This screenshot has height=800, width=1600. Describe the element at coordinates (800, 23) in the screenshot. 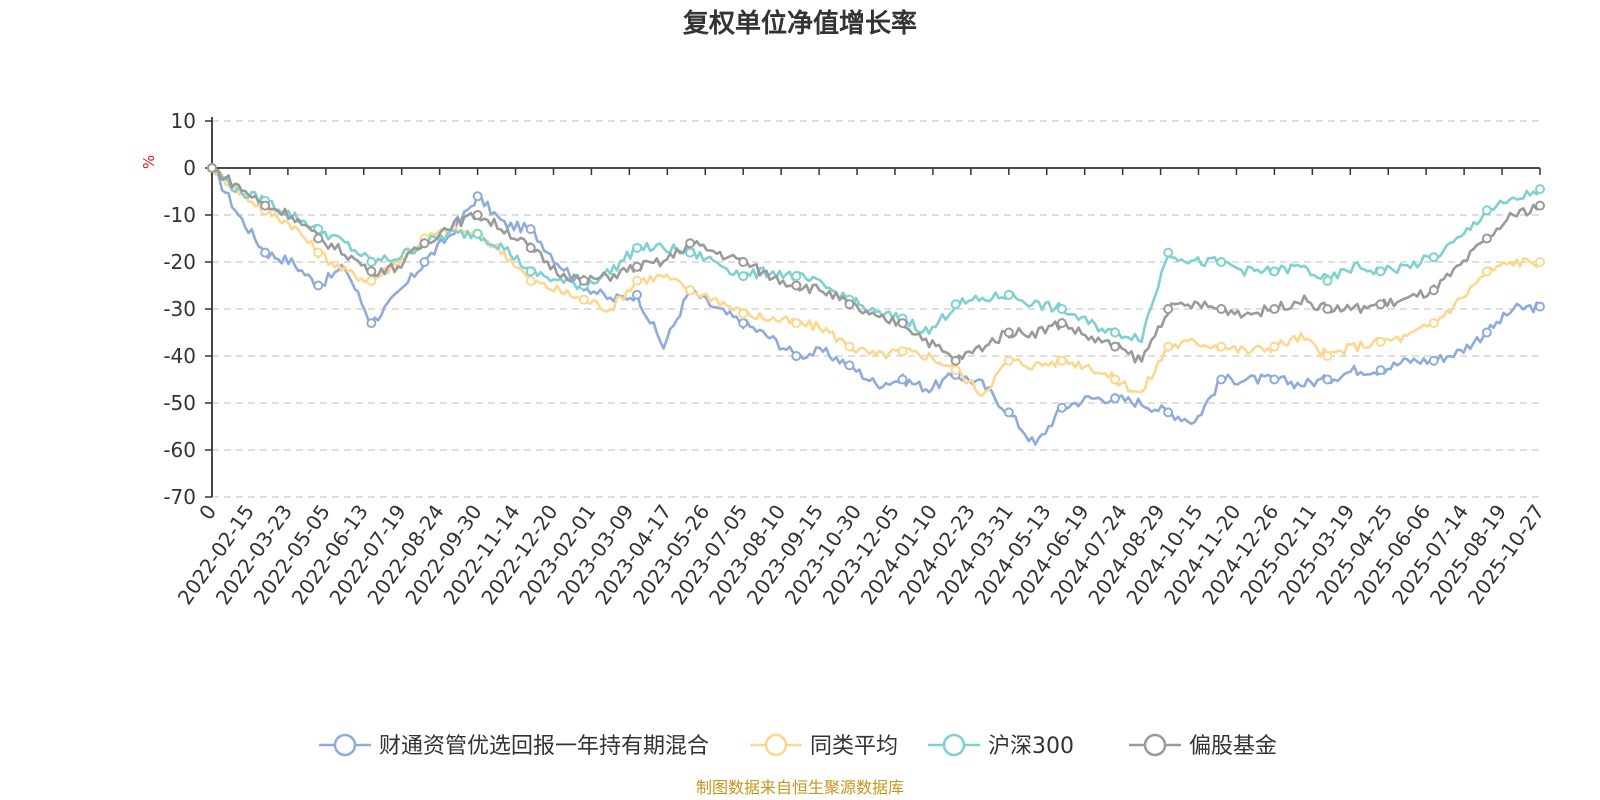

I see `chart-title: 复权单位净值增长率` at that location.